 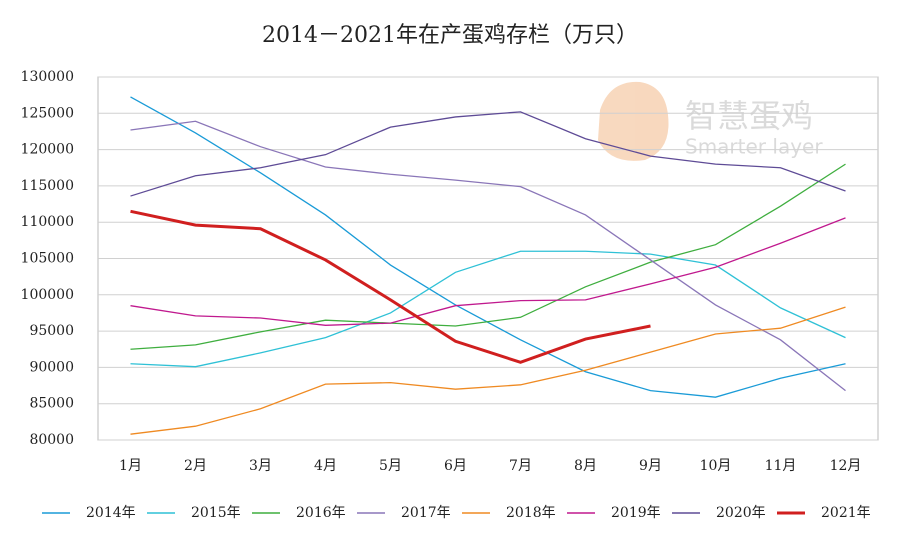 I want to click on x-tick-label: 6月, so click(x=455, y=466).